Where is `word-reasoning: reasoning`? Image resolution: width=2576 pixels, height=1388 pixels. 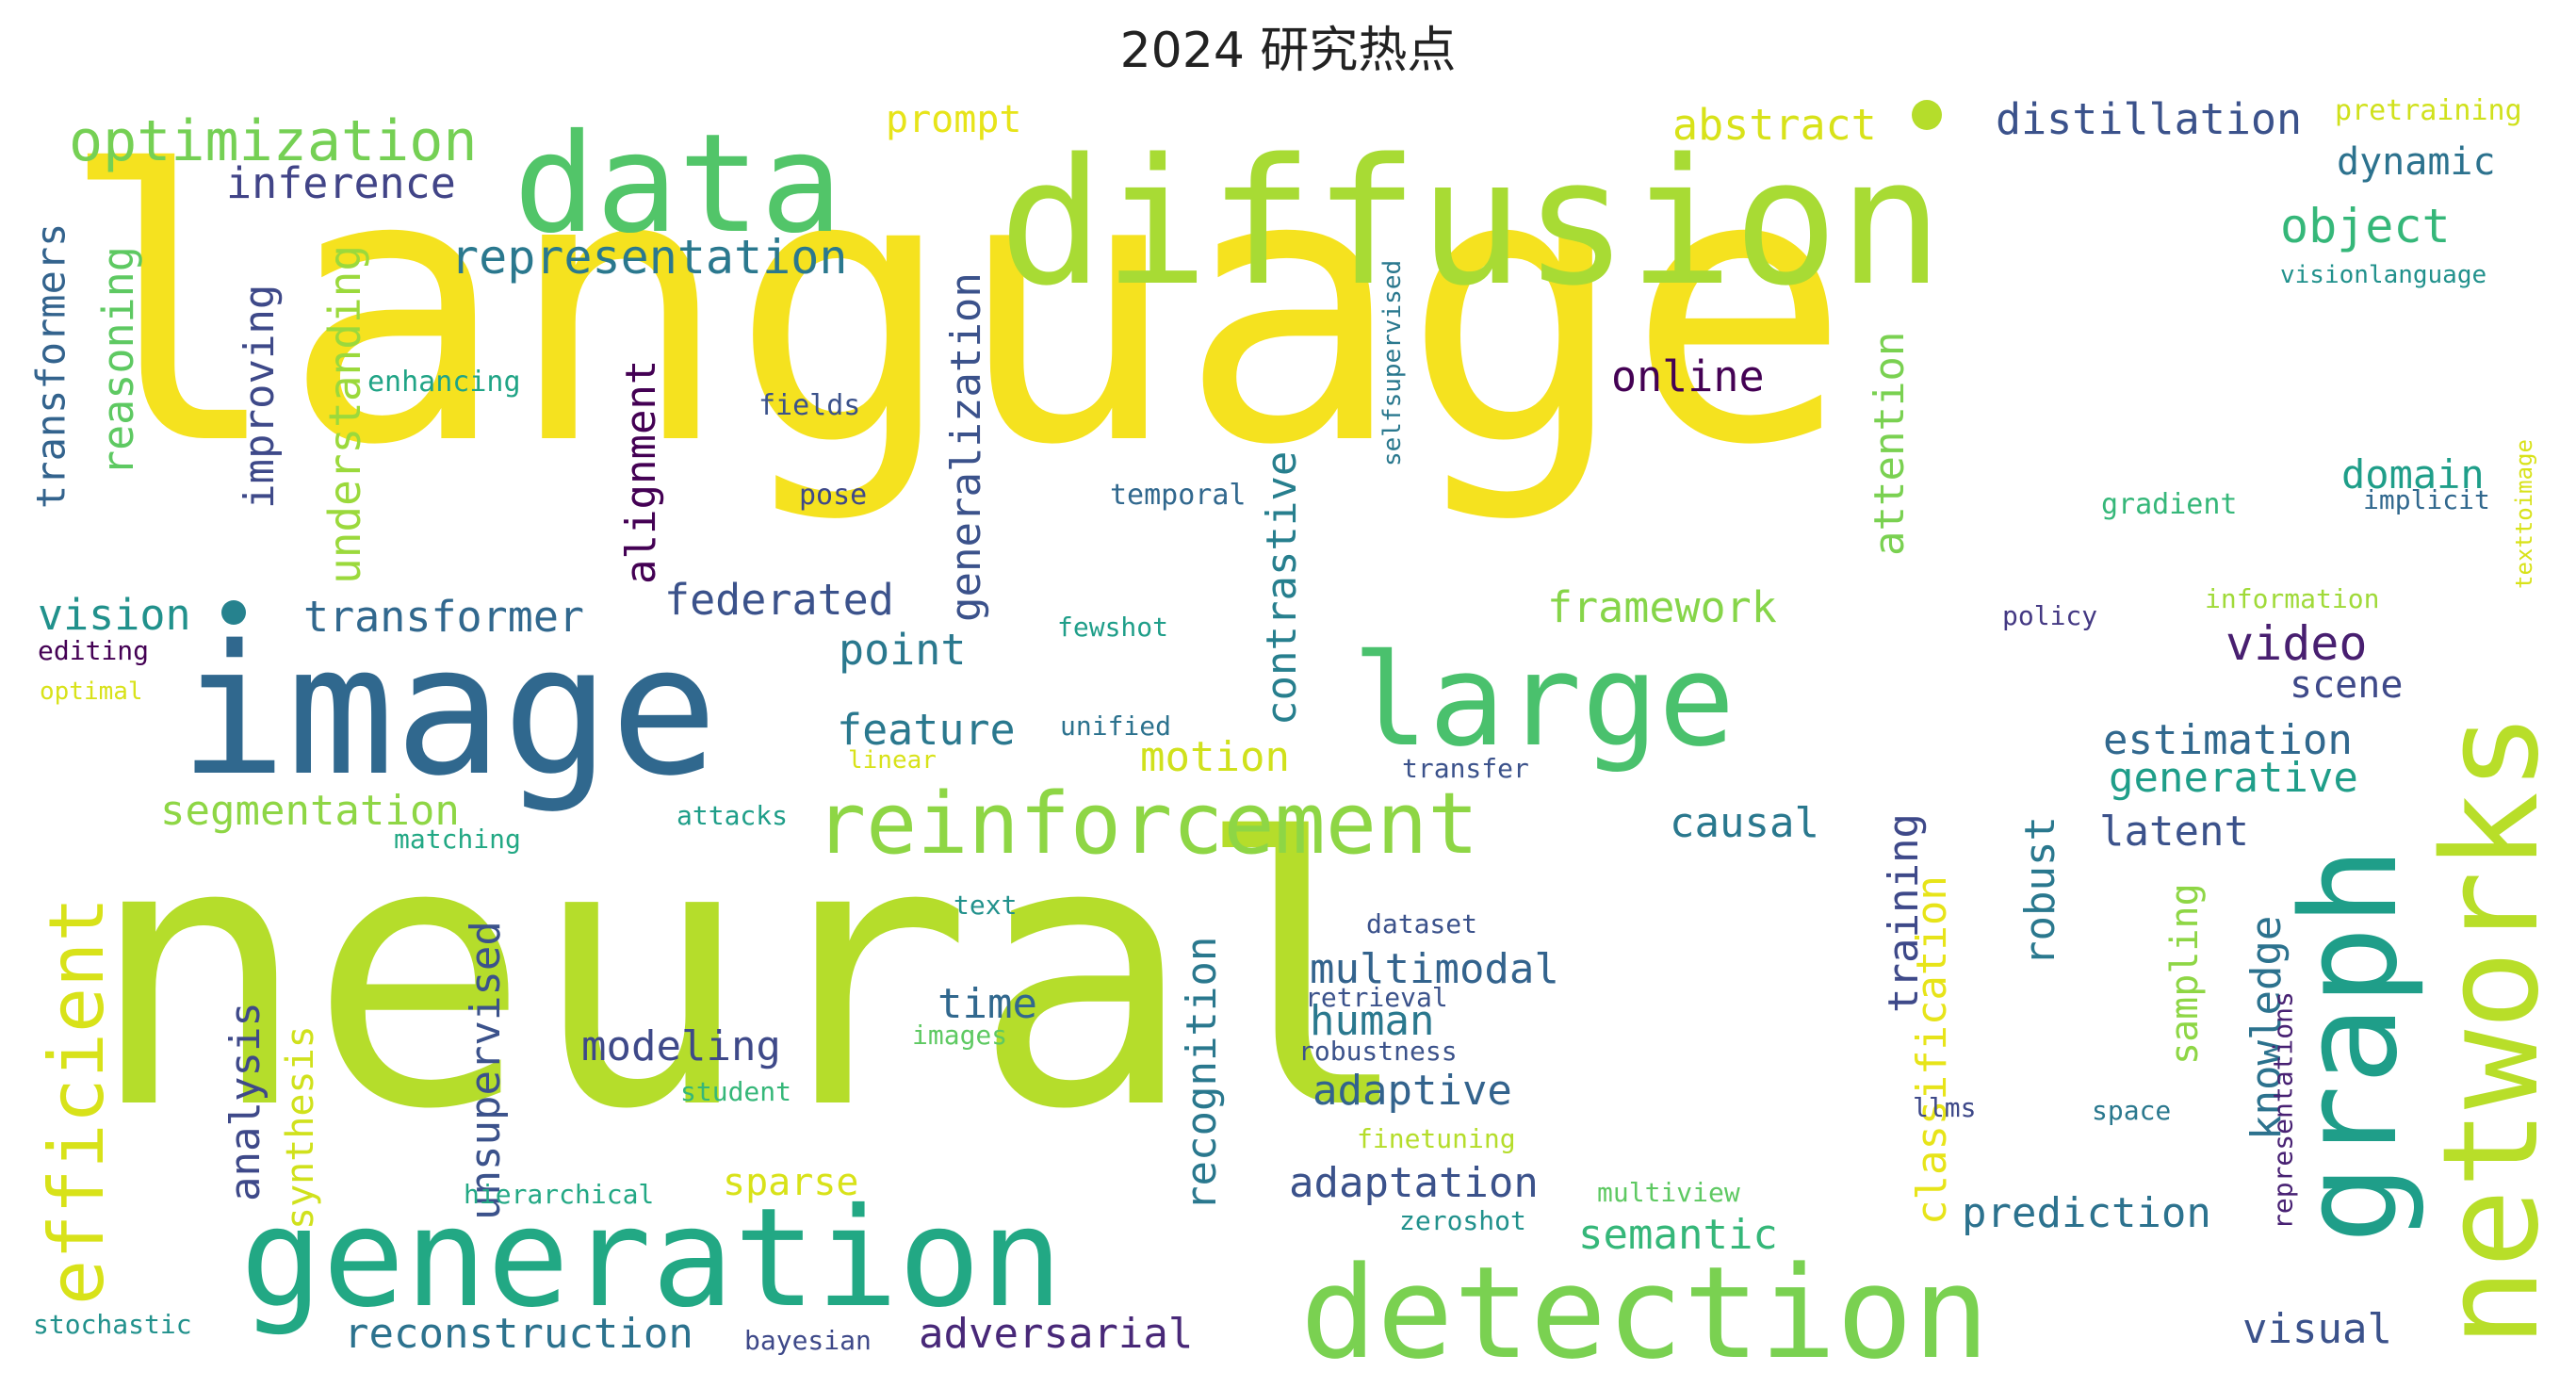 word-reasoning: reasoning is located at coordinates (118, 361).